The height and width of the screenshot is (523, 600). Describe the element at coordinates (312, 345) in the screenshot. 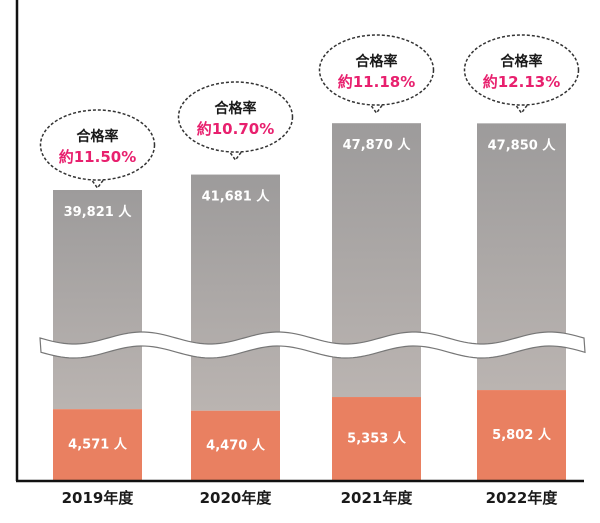

I see `axis-break-wave` at that location.